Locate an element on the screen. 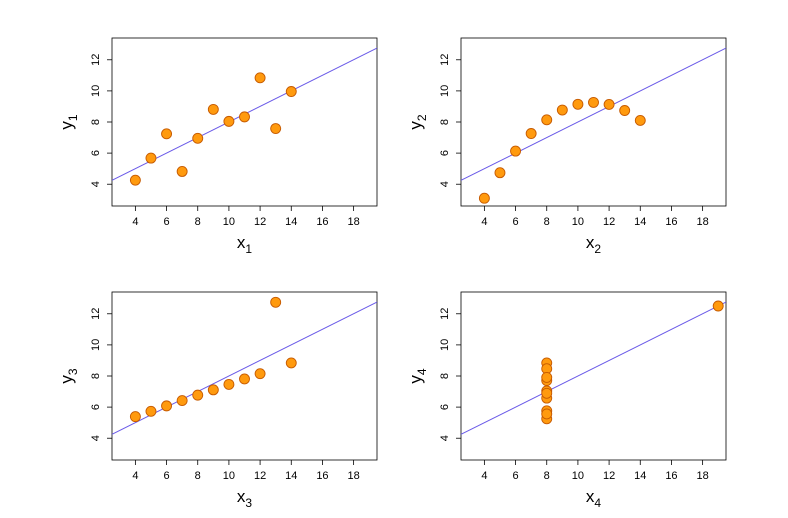  y-axis-title-4: y4 is located at coordinates (417, 376).